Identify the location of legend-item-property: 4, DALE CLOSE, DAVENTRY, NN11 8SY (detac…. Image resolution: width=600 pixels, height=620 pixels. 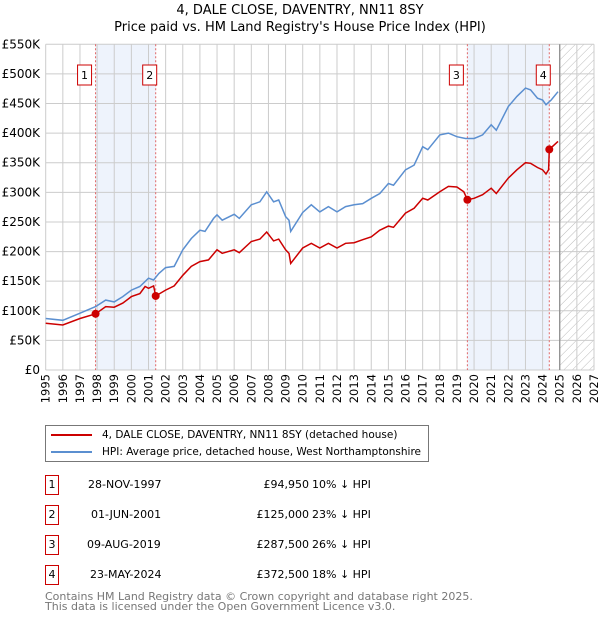
(221, 435).